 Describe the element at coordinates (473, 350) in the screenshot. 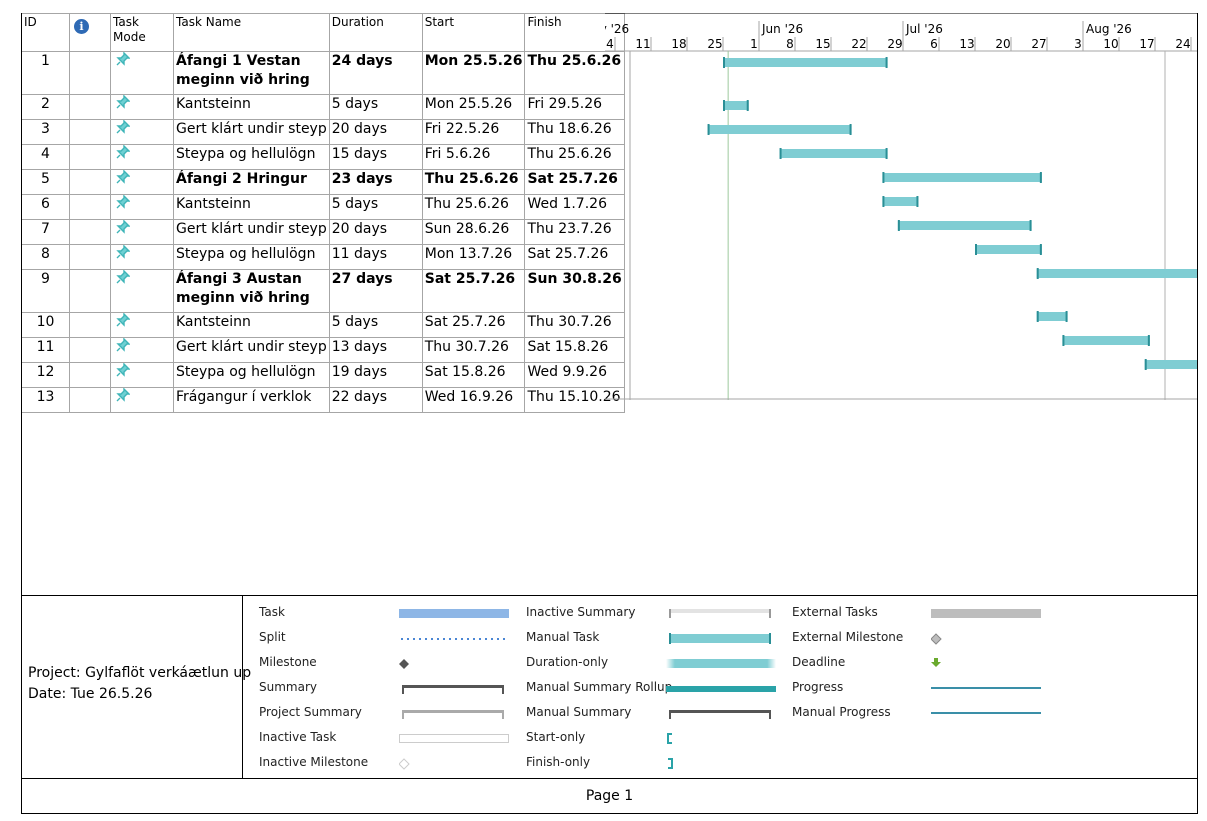

I see `row-start: Thu 30.7.26` at that location.